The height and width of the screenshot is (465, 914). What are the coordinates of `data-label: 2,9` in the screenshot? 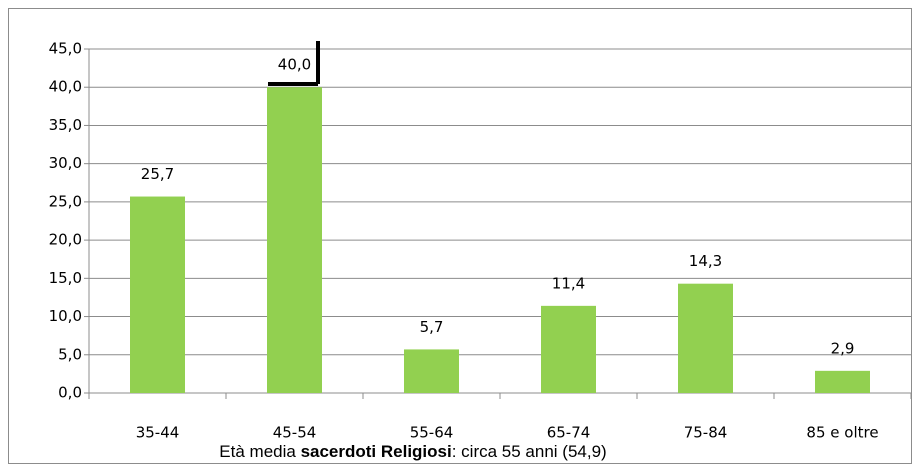 It's located at (843, 348).